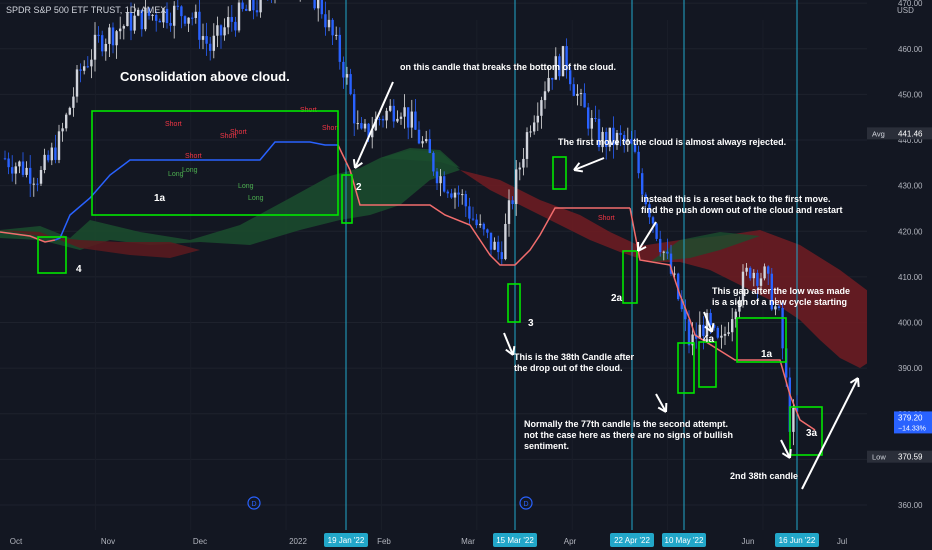 This screenshot has height=550, width=932. Describe the element at coordinates (684, 540) in the screenshot. I see `date-badge-label: 10 May '22` at that location.